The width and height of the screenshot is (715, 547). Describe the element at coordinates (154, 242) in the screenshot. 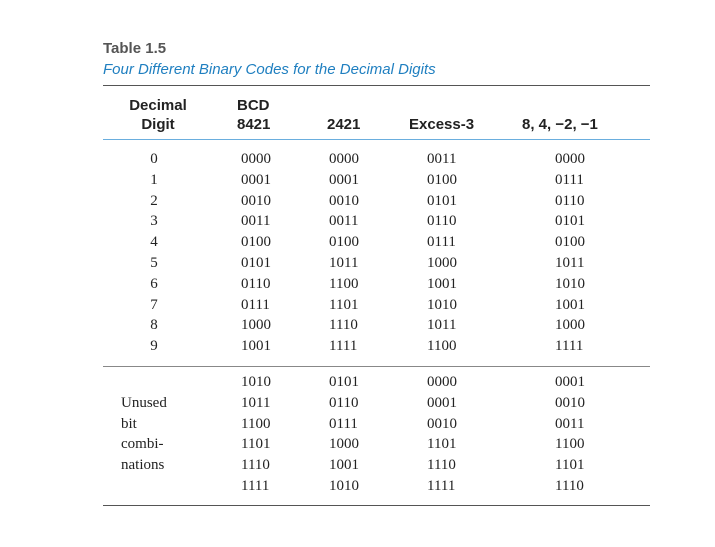

I see `decimal-digit-cell: 4` at that location.